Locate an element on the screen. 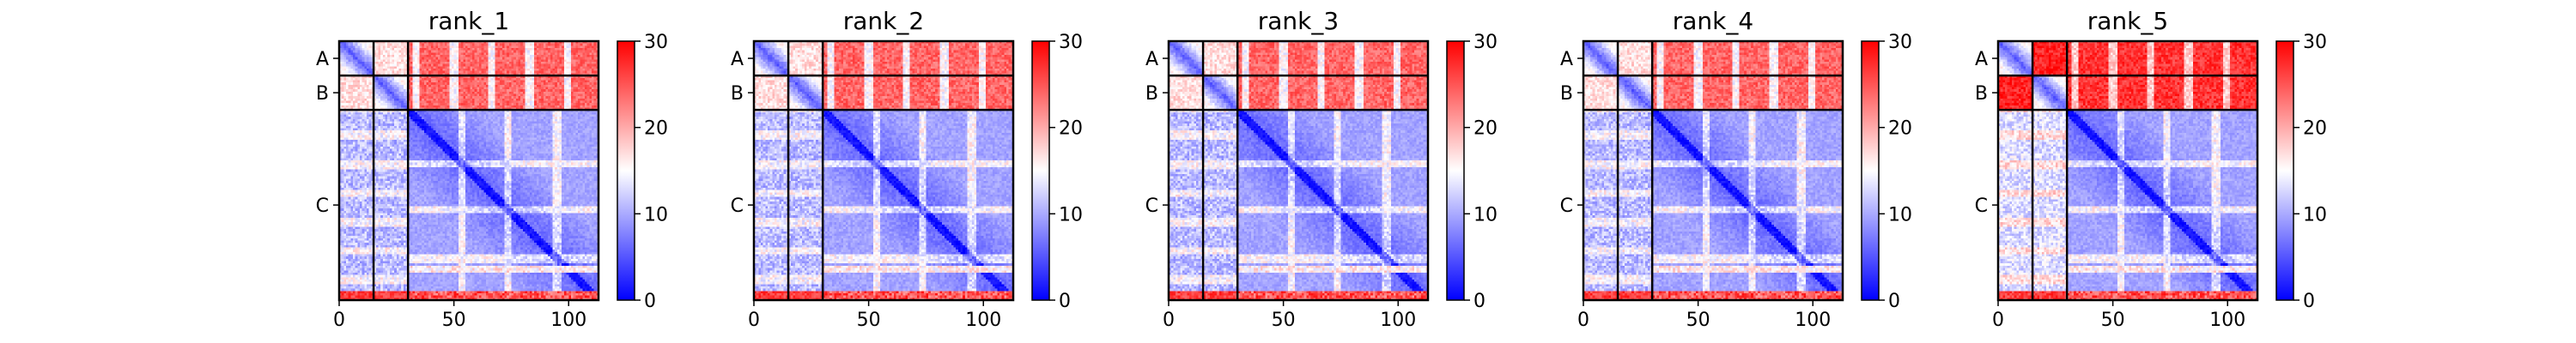  panel-title: rank_1 is located at coordinates (468, 21).